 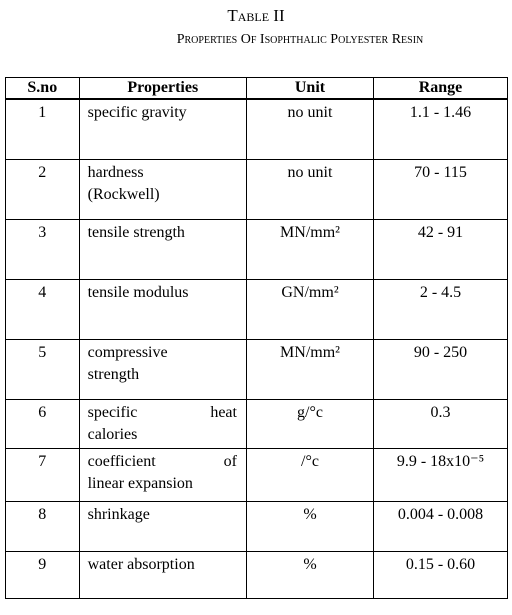 What do you see at coordinates (440, 574) in the screenshot?
I see `cell: 0.15 - 0.60` at bounding box center [440, 574].